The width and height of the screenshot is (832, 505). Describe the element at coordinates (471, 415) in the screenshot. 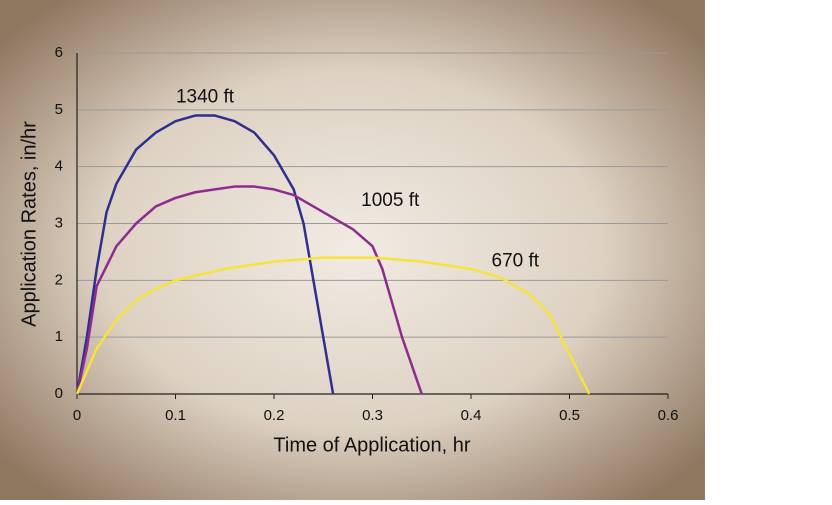

I see `x-tick-label: 0.4` at that location.